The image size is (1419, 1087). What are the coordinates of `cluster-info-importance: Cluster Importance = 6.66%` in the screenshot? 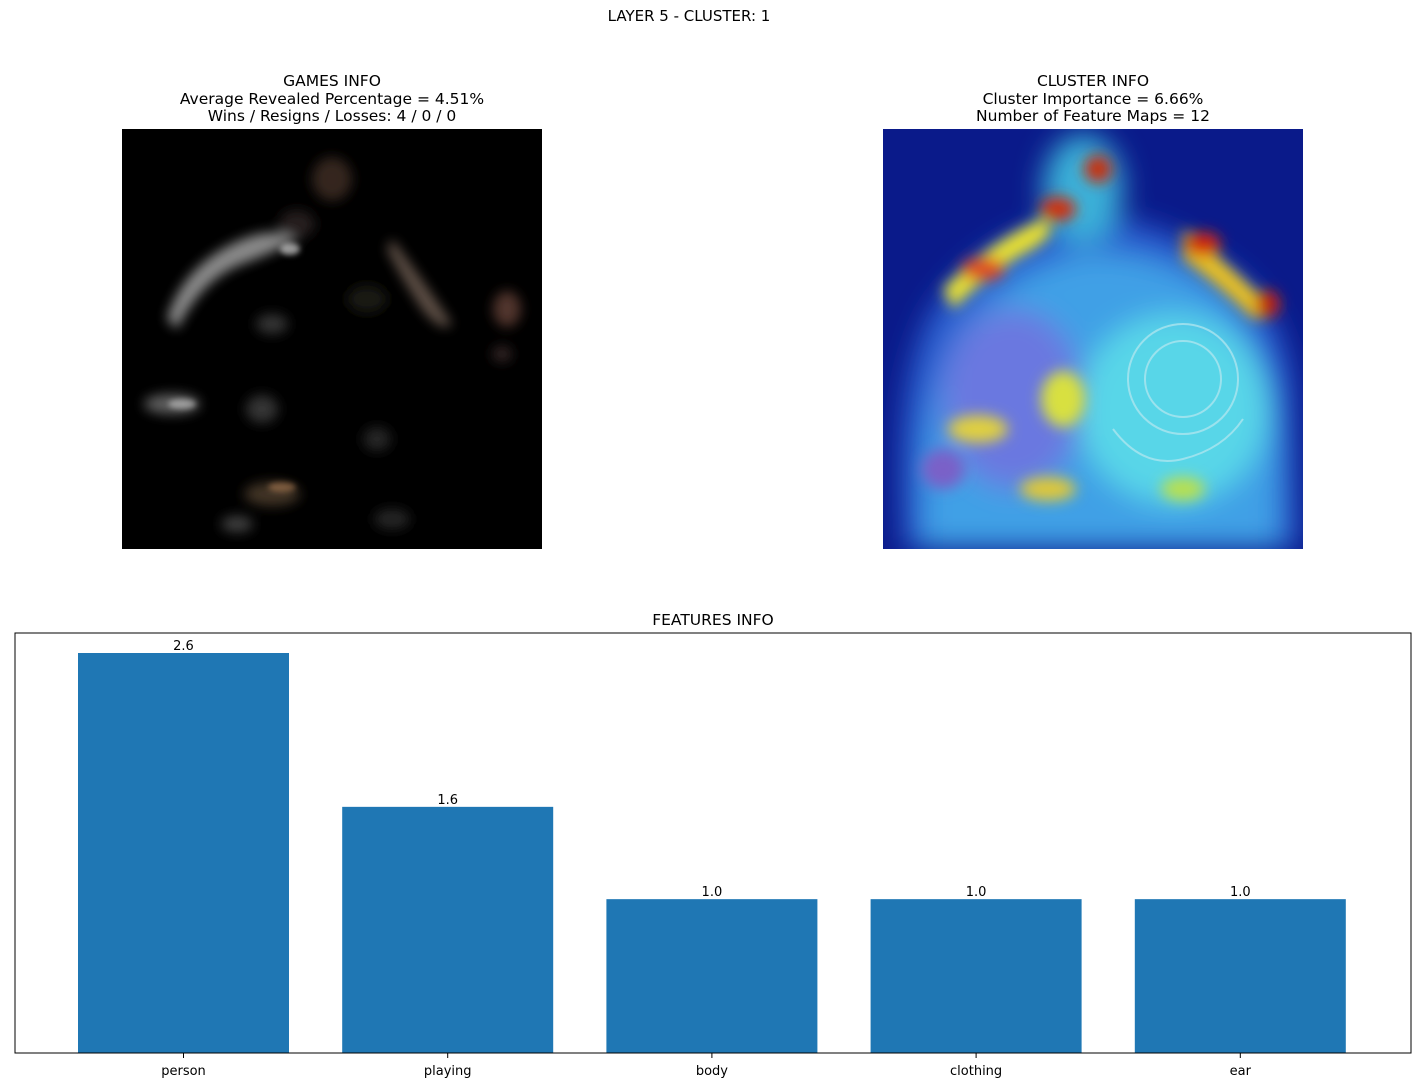 It's located at (1093, 98).